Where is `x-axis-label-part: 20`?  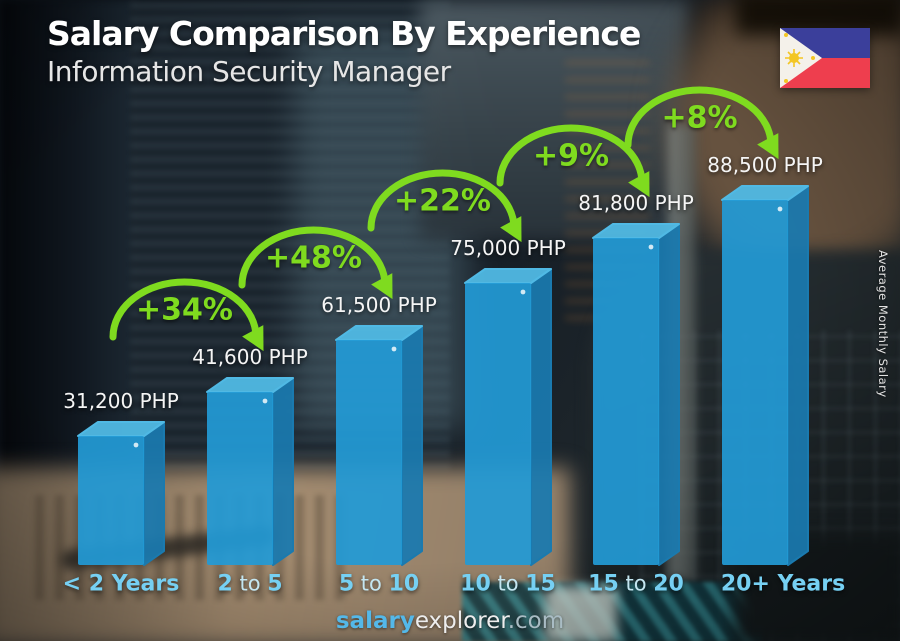 x-axis-label-part: 20 is located at coordinates (668, 584).